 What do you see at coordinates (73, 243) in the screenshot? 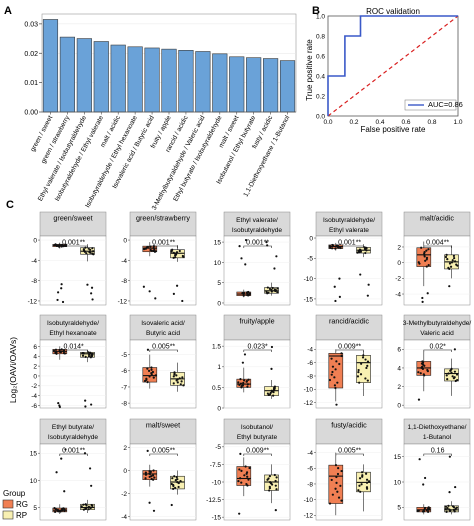
I see `p-value-label: 0.001**` at bounding box center [73, 243].